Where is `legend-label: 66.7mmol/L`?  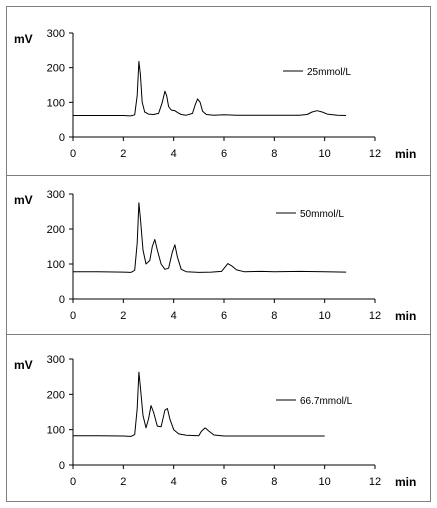 legend-label: 66.7mmol/L is located at coordinates (326, 401).